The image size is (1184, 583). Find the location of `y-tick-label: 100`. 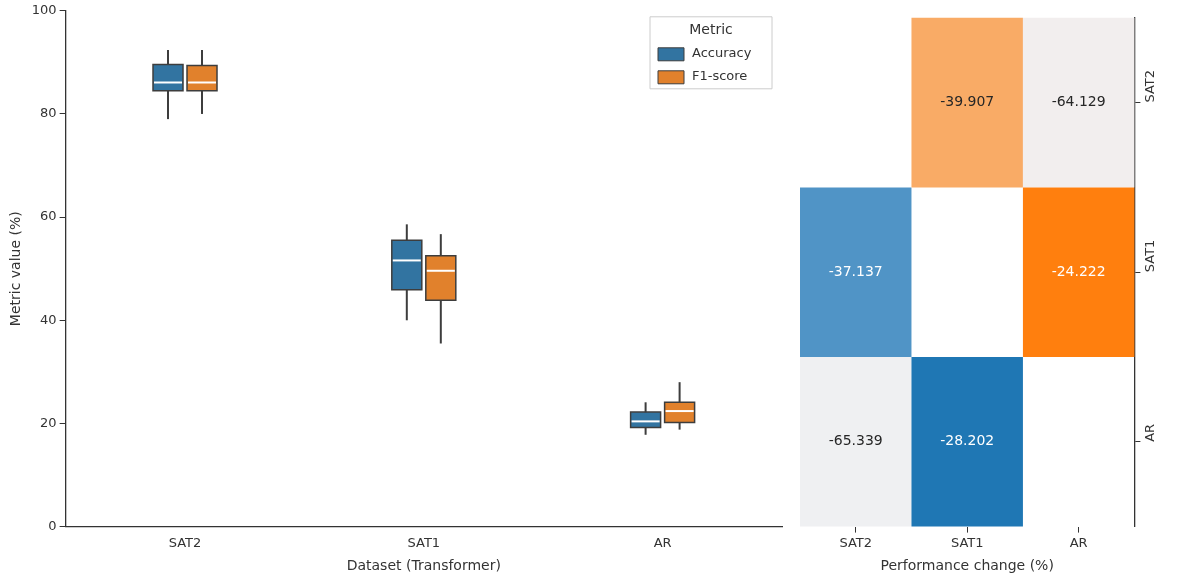

y-tick-label: 100 is located at coordinates (44, 10).